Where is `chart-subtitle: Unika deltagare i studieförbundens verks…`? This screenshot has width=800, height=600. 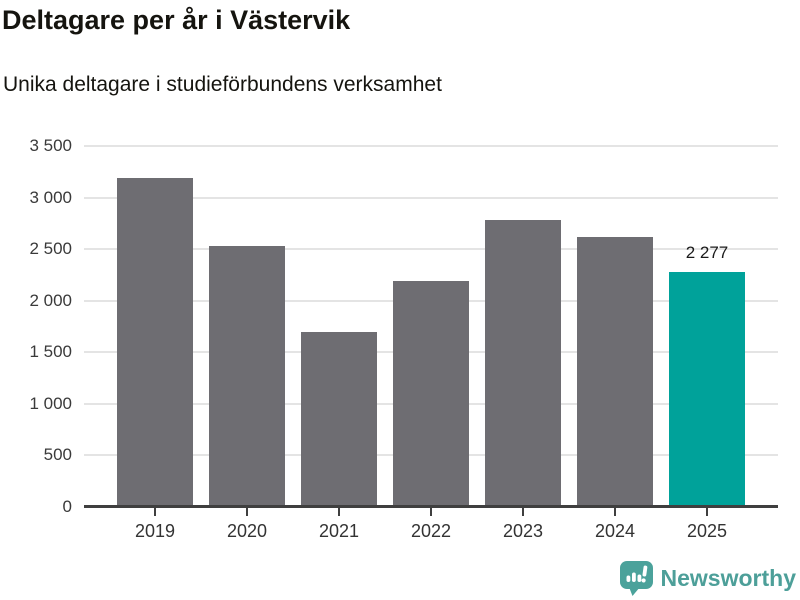
chart-subtitle: Unika deltagare i studieförbundens verks… is located at coordinates (222, 84).